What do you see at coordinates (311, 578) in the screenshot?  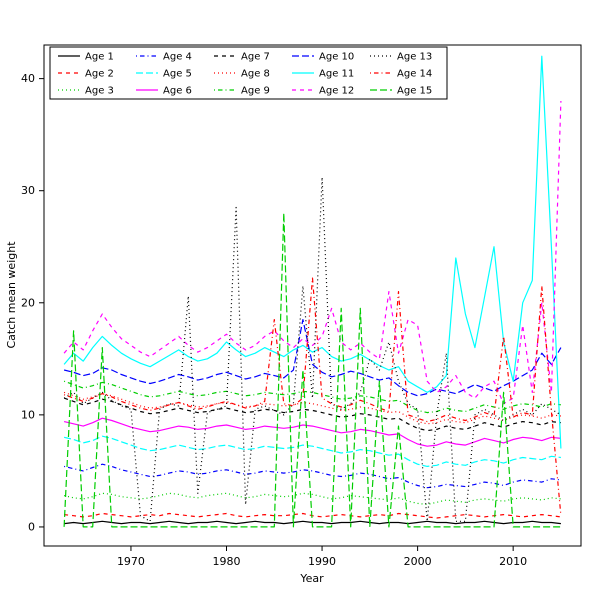 I see `x-axis-label: Year` at bounding box center [311, 578].